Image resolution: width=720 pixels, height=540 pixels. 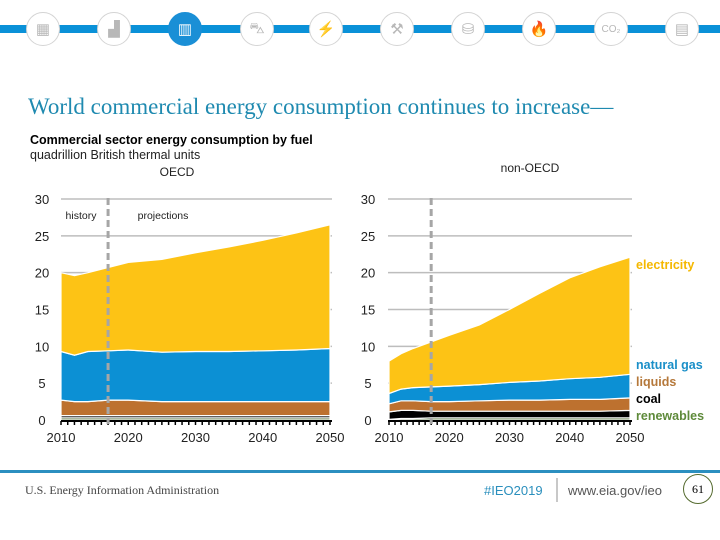 What do you see at coordinates (397, 29) in the screenshot?
I see `coal-pick-icon: ⚒` at bounding box center [397, 29].